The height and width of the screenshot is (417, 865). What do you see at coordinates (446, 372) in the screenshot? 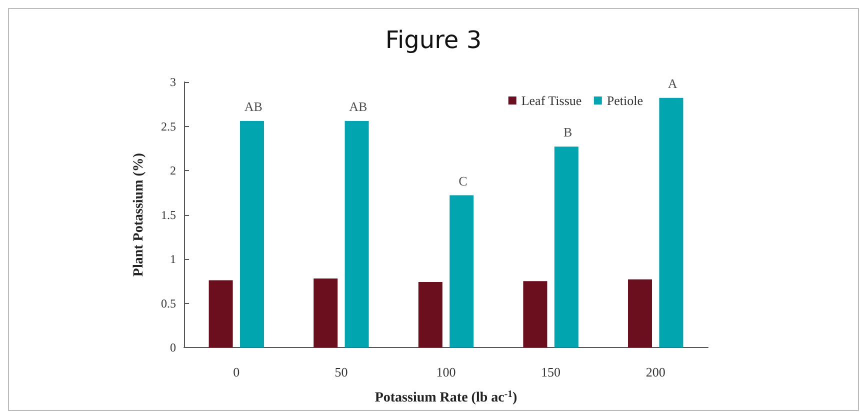
I see `x-tick-label: 100` at bounding box center [446, 372].